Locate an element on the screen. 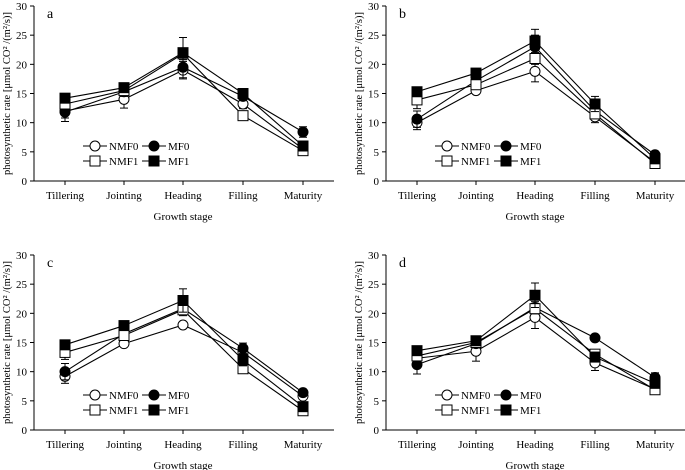 Image resolution: width=685 pixels, height=470 pixels. y-tick: 20 is located at coordinates (25, 65).